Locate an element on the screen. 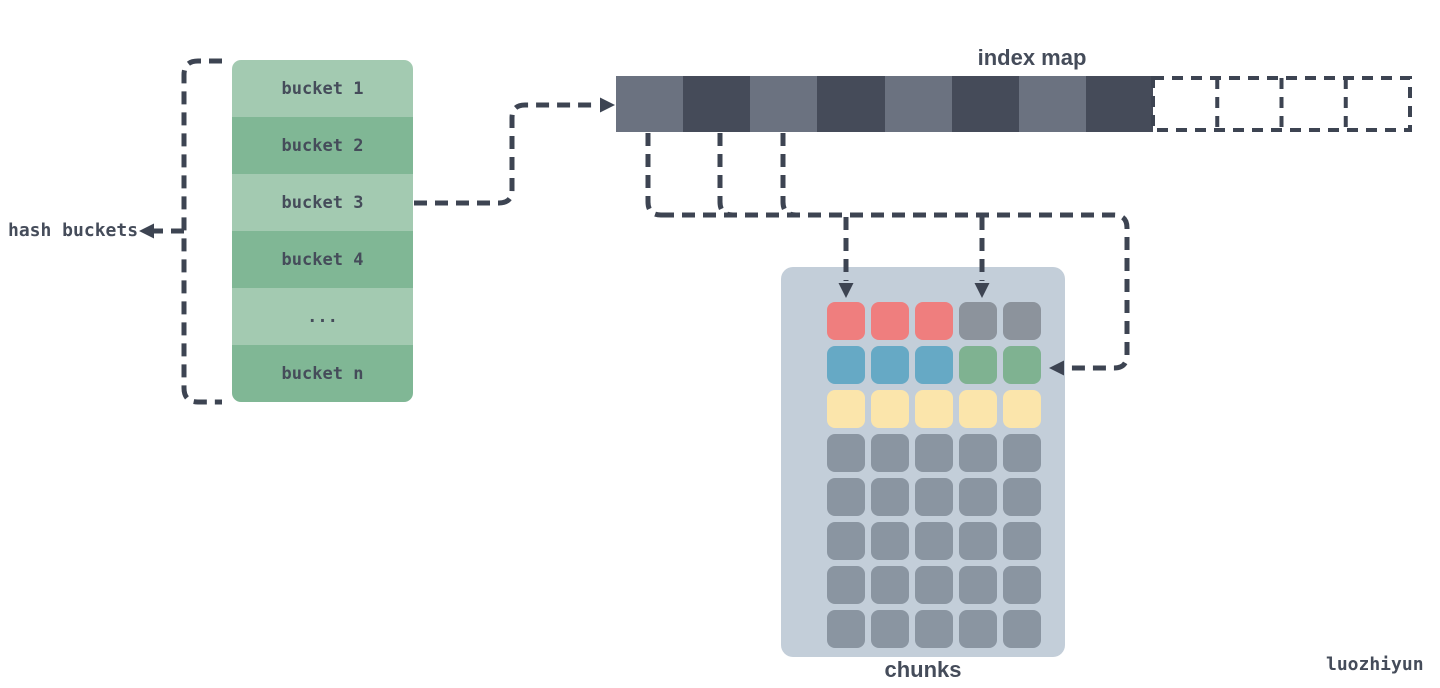  bucket-row-label: bucket 2 is located at coordinates (322, 145).